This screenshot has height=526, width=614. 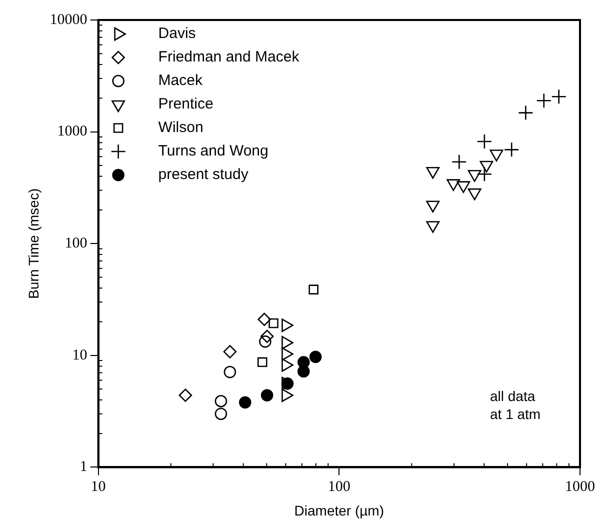 What do you see at coordinates (515, 405) in the screenshot?
I see `annotation: all data at 1 atm` at bounding box center [515, 405].